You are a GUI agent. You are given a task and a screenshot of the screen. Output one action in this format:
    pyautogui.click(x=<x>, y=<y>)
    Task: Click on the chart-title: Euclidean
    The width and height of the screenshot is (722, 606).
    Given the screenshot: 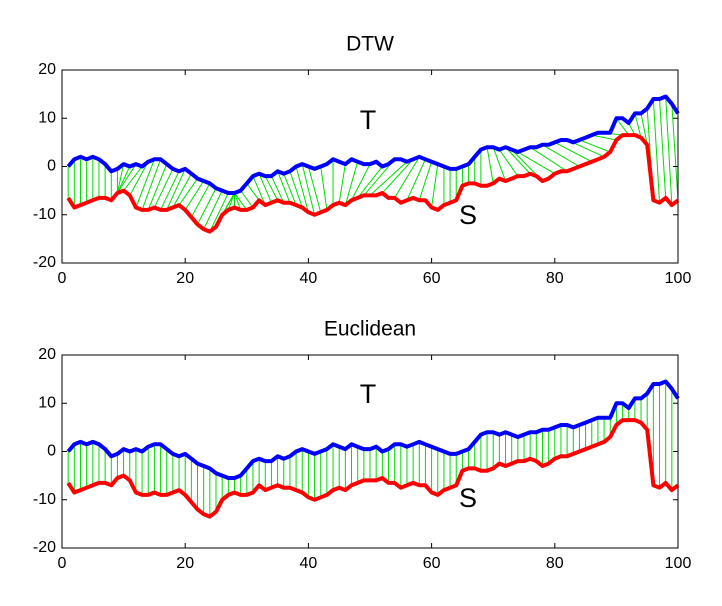 What is the action you would take?
    pyautogui.click(x=370, y=329)
    